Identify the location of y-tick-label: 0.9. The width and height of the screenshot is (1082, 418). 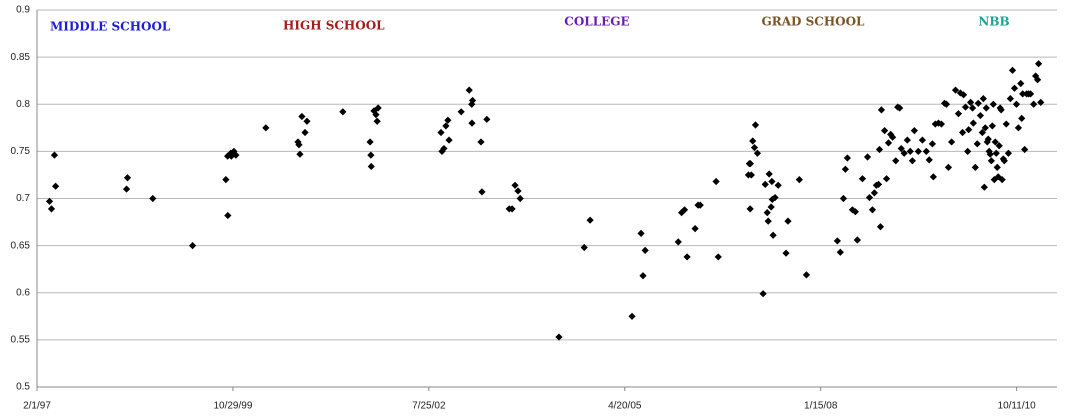
(23, 10).